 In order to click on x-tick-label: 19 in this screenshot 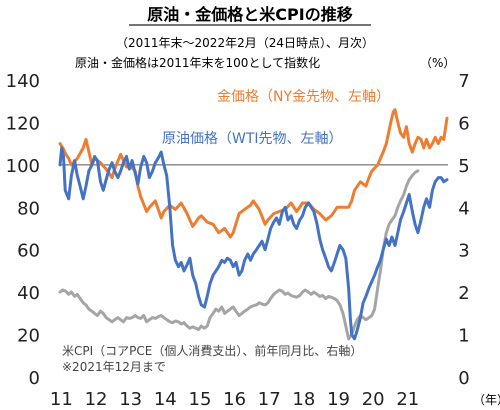, I will do `click(338, 399)`.